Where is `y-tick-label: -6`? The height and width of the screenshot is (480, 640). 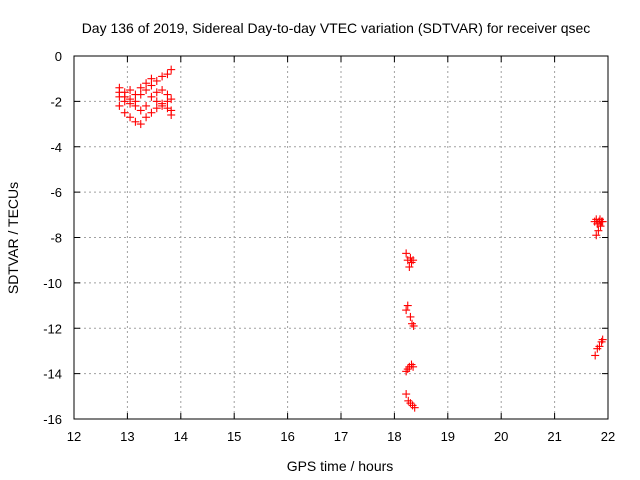
y-tick-label: -6 is located at coordinates (56, 192).